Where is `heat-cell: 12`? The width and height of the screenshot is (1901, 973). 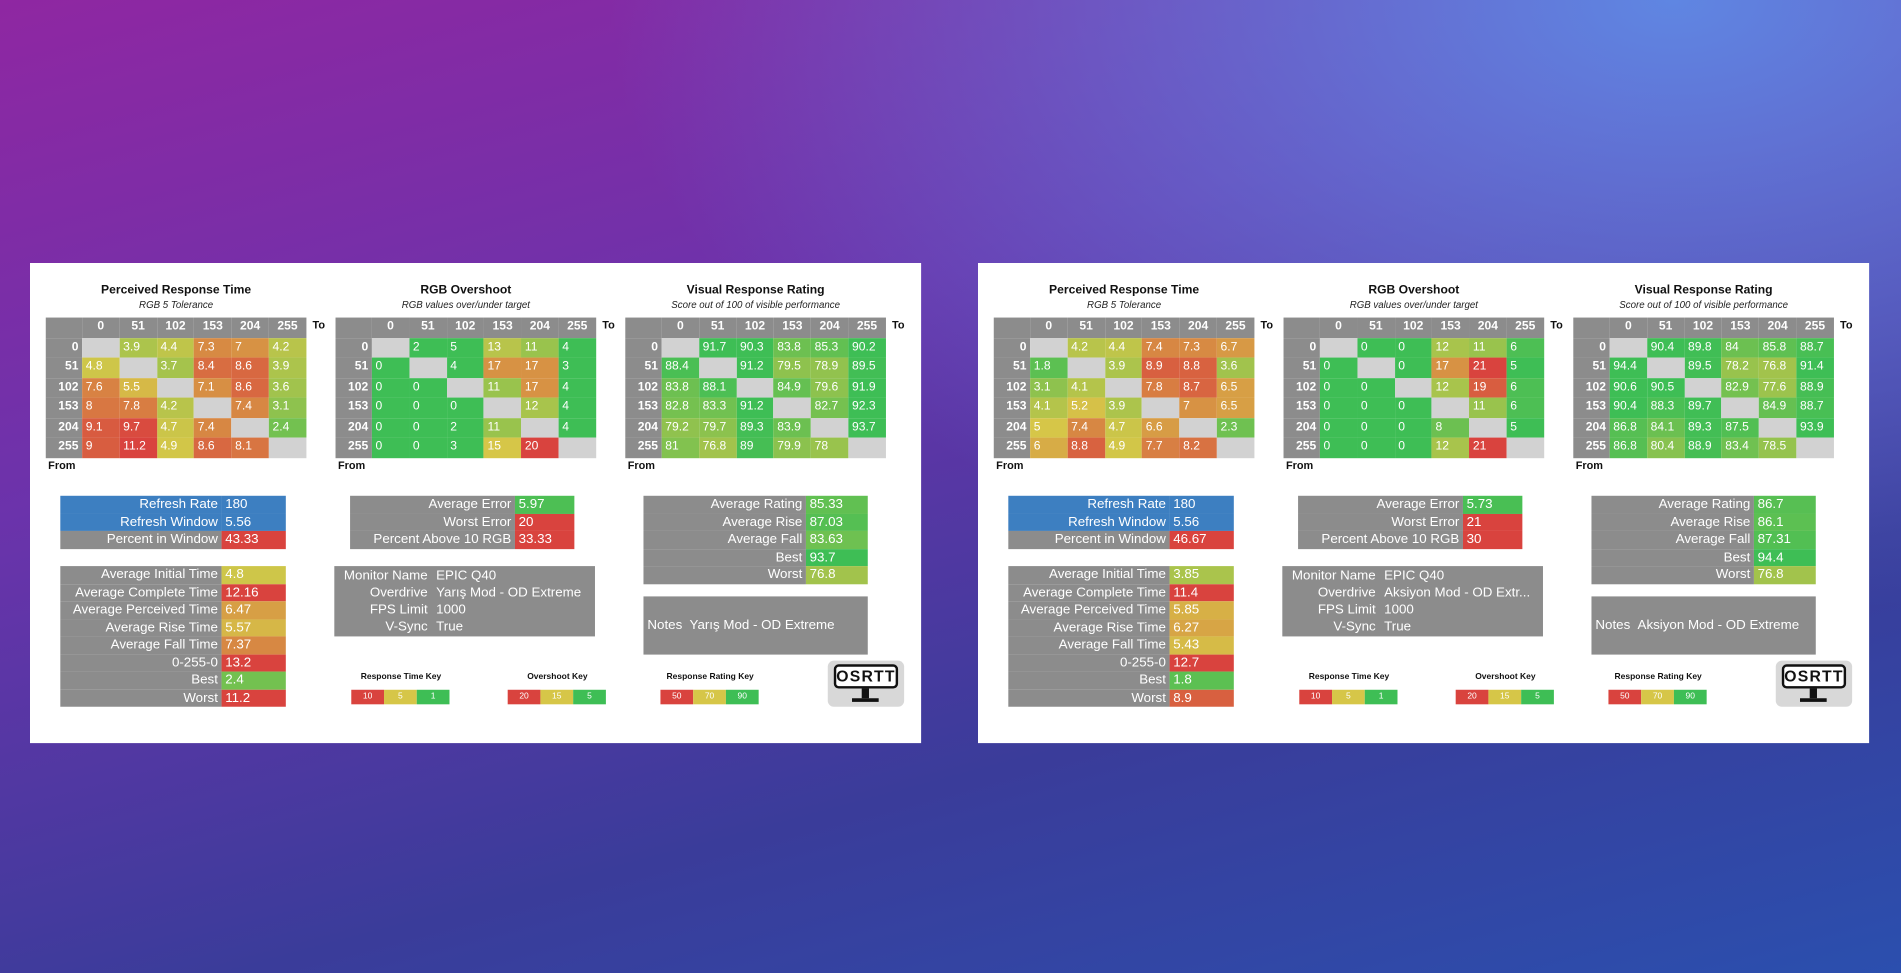 heat-cell: 12 is located at coordinates (1450, 387).